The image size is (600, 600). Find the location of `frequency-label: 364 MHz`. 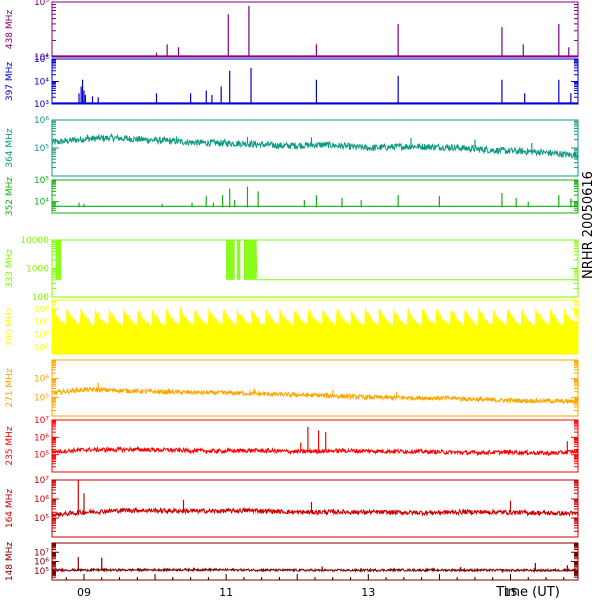

frequency-label: 364 MHz is located at coordinates (10, 148).